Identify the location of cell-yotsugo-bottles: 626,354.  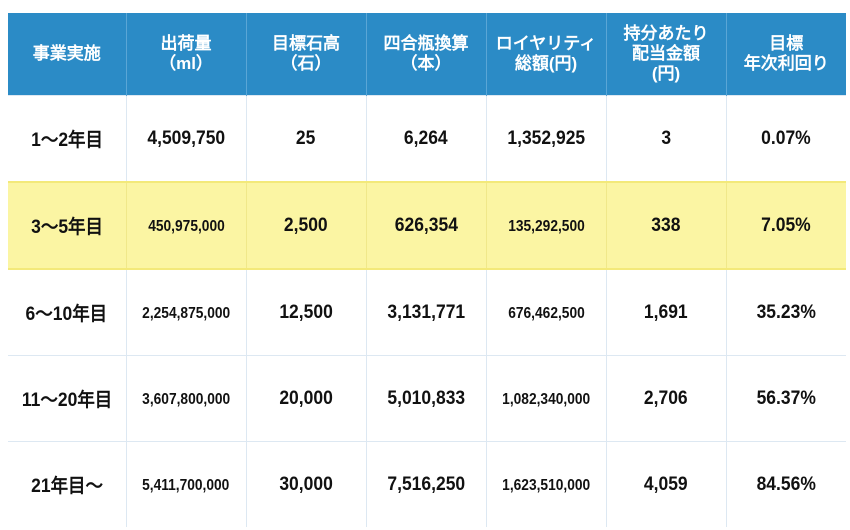
(426, 225).